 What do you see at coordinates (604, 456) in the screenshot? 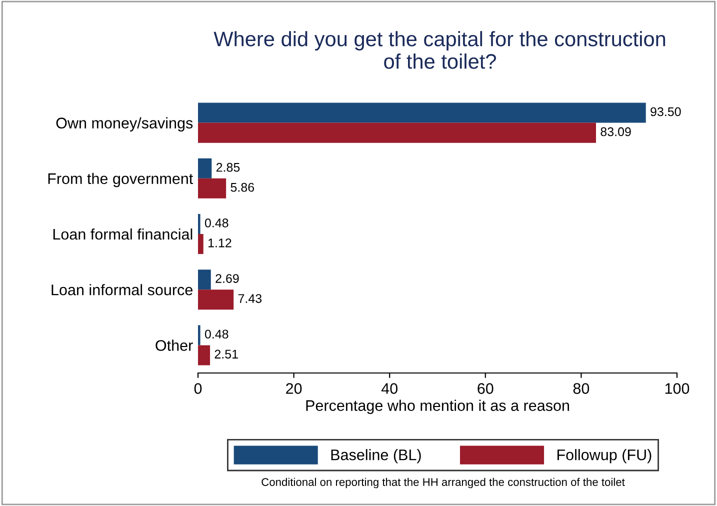
I see `text: Followup (FU)` at bounding box center [604, 456].